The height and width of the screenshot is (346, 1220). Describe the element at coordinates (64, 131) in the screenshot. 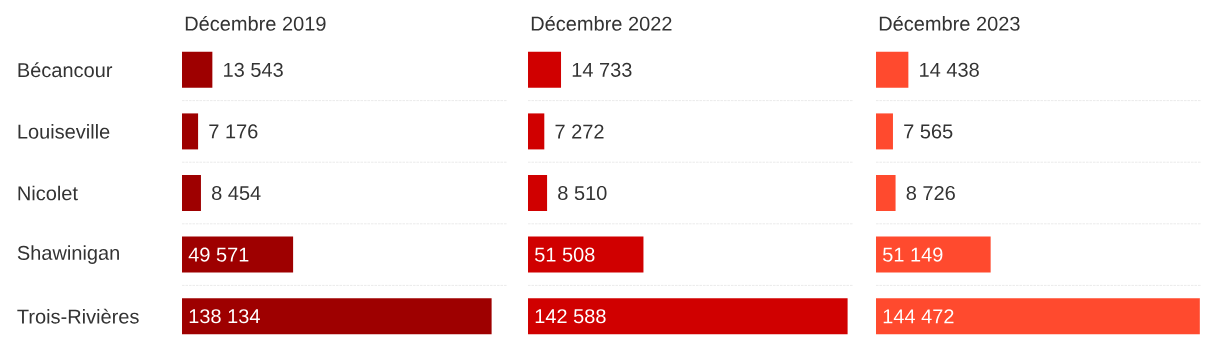

I see `y-tick-label: Louiseville` at that location.